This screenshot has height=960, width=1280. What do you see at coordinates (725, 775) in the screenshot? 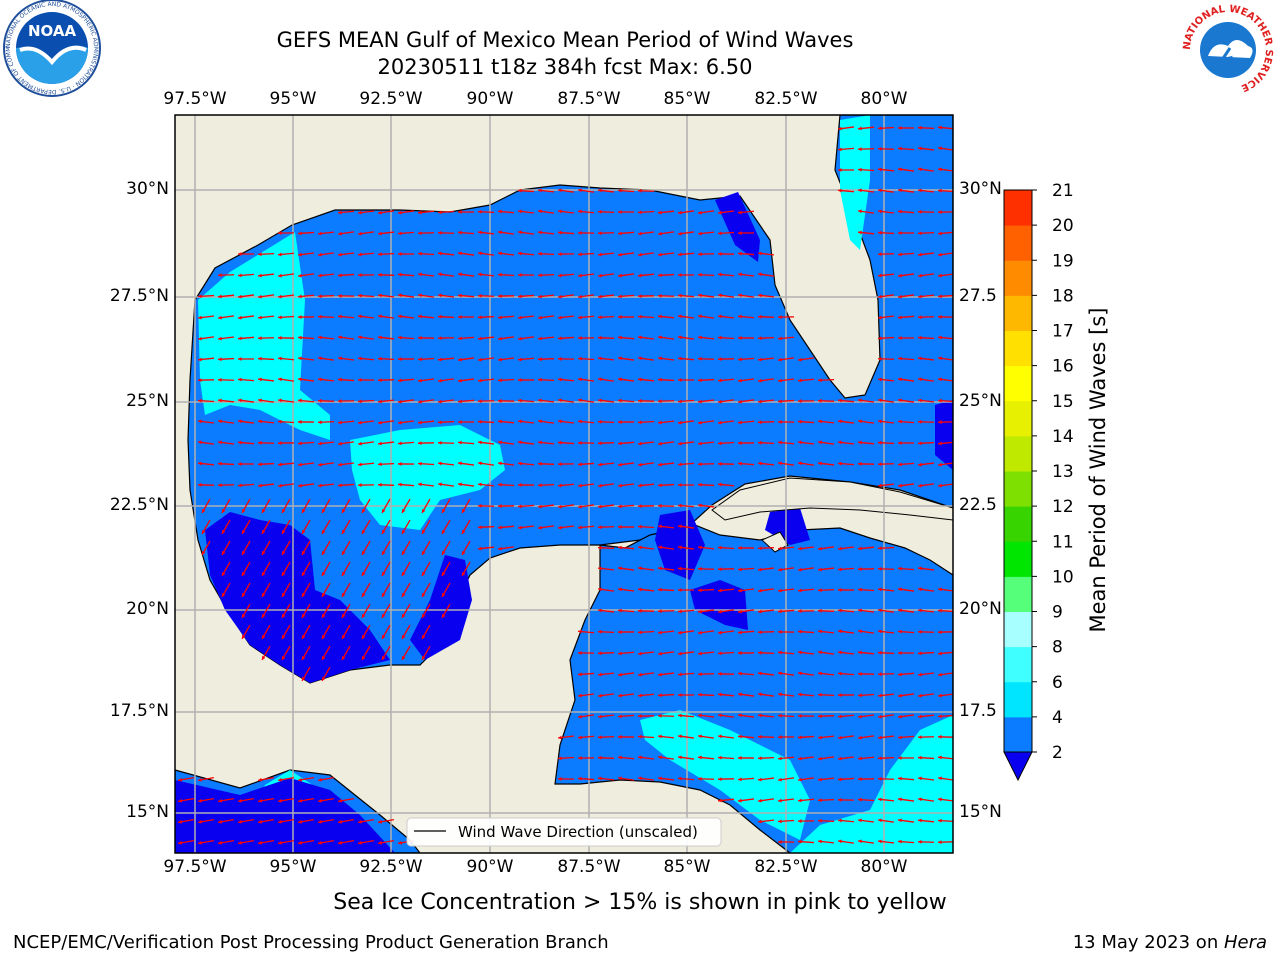
I see `light-region-honduras` at bounding box center [725, 775].